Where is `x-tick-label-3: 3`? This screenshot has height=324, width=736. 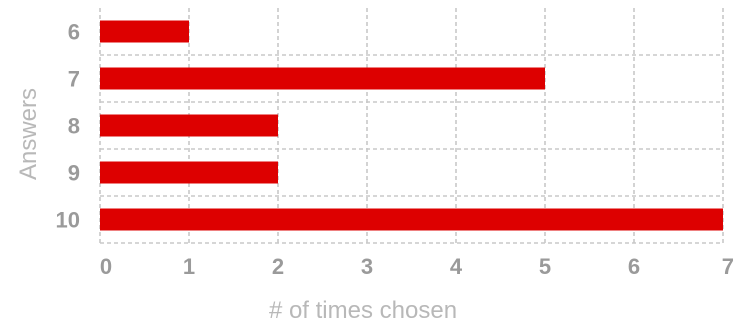
x-tick-label-3: 3 is located at coordinates (367, 266).